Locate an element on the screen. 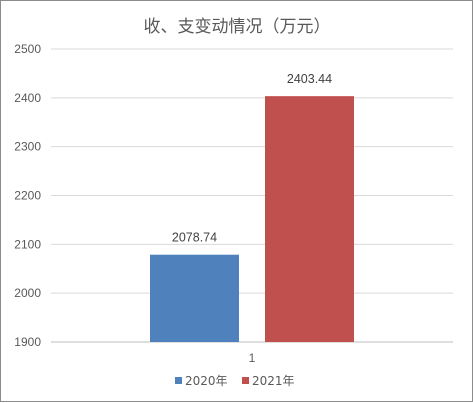  y-tick-label: 2400 is located at coordinates (27, 98).